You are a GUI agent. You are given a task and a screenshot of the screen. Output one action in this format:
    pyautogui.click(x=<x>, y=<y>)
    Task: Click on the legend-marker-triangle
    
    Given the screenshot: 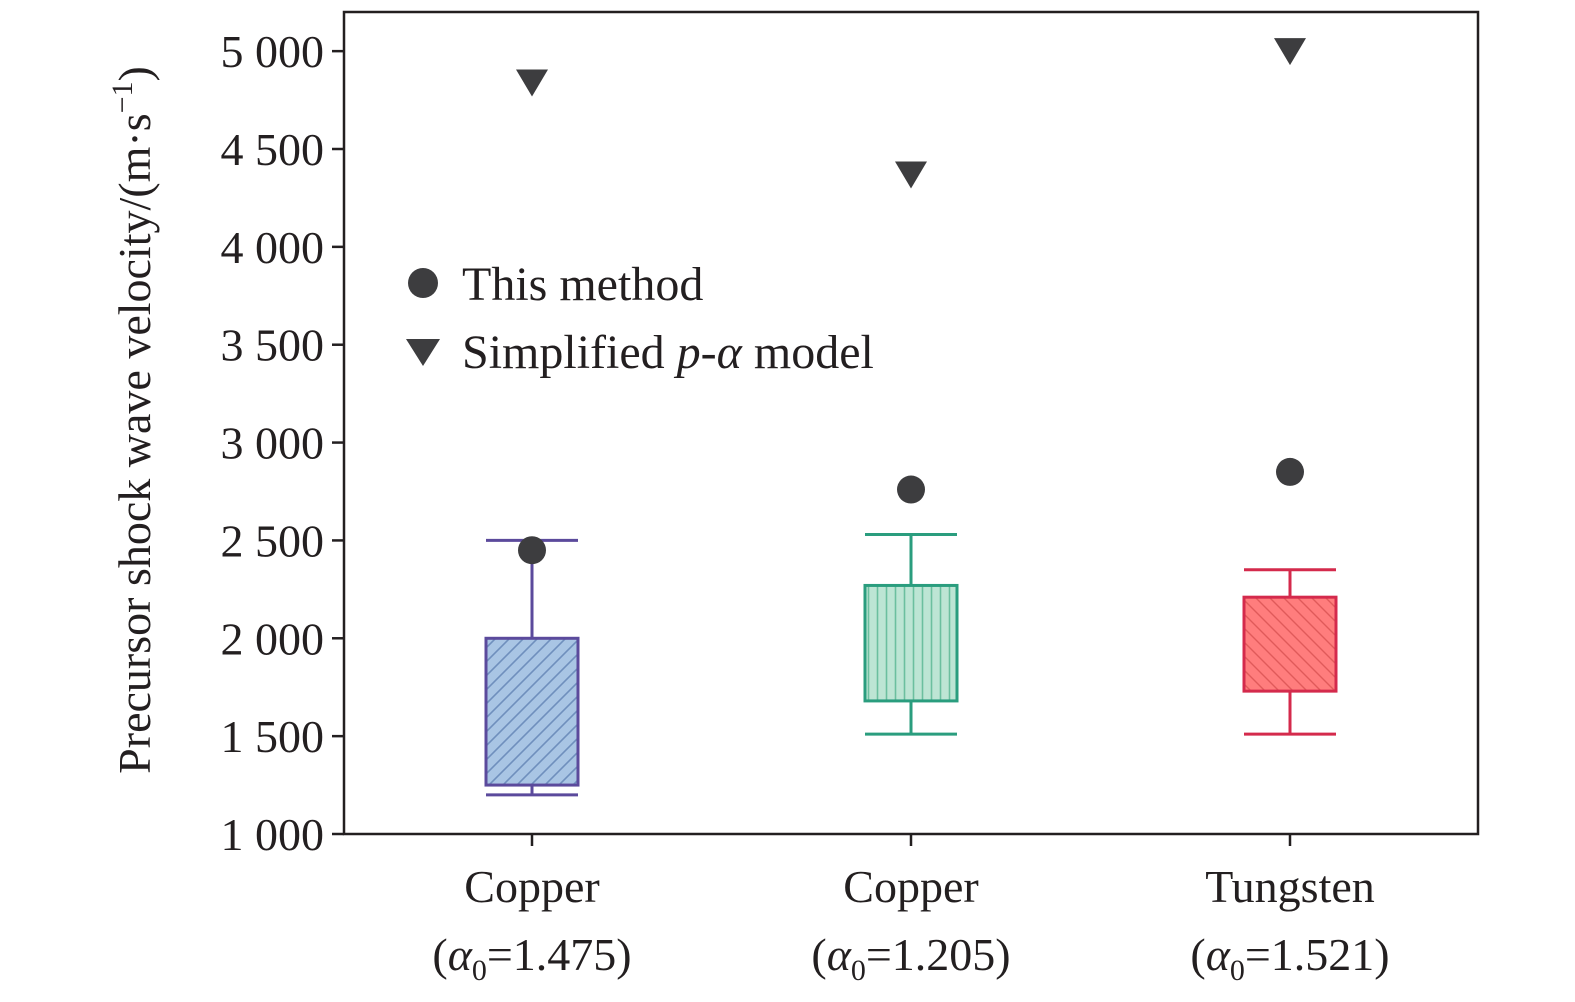 What is the action you would take?
    pyautogui.click(x=423, y=352)
    